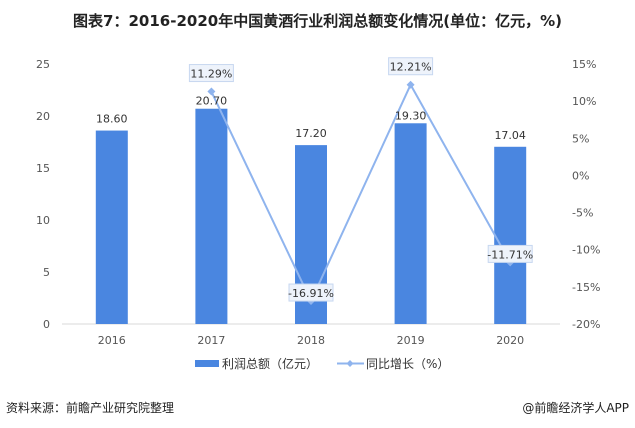  I want to click on bar-data-label: 17.04, so click(510, 135).